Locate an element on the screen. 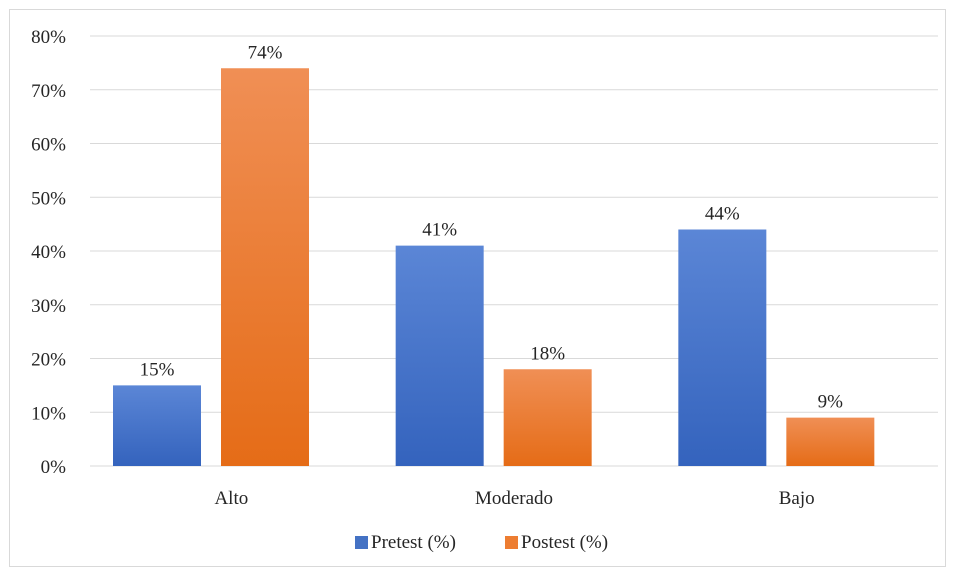 Image resolution: width=956 pixels, height=578 pixels. y-tick-label: 40% is located at coordinates (48, 252).